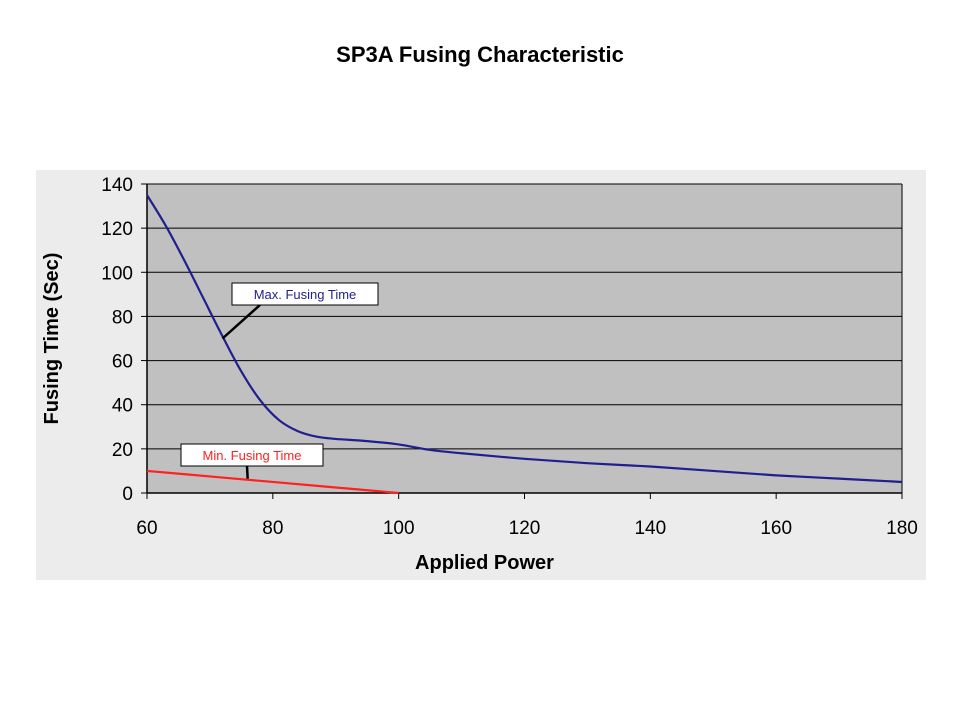 The width and height of the screenshot is (960, 720). Describe the element at coordinates (902, 528) in the screenshot. I see `x-tick-label-180: 180` at that location.